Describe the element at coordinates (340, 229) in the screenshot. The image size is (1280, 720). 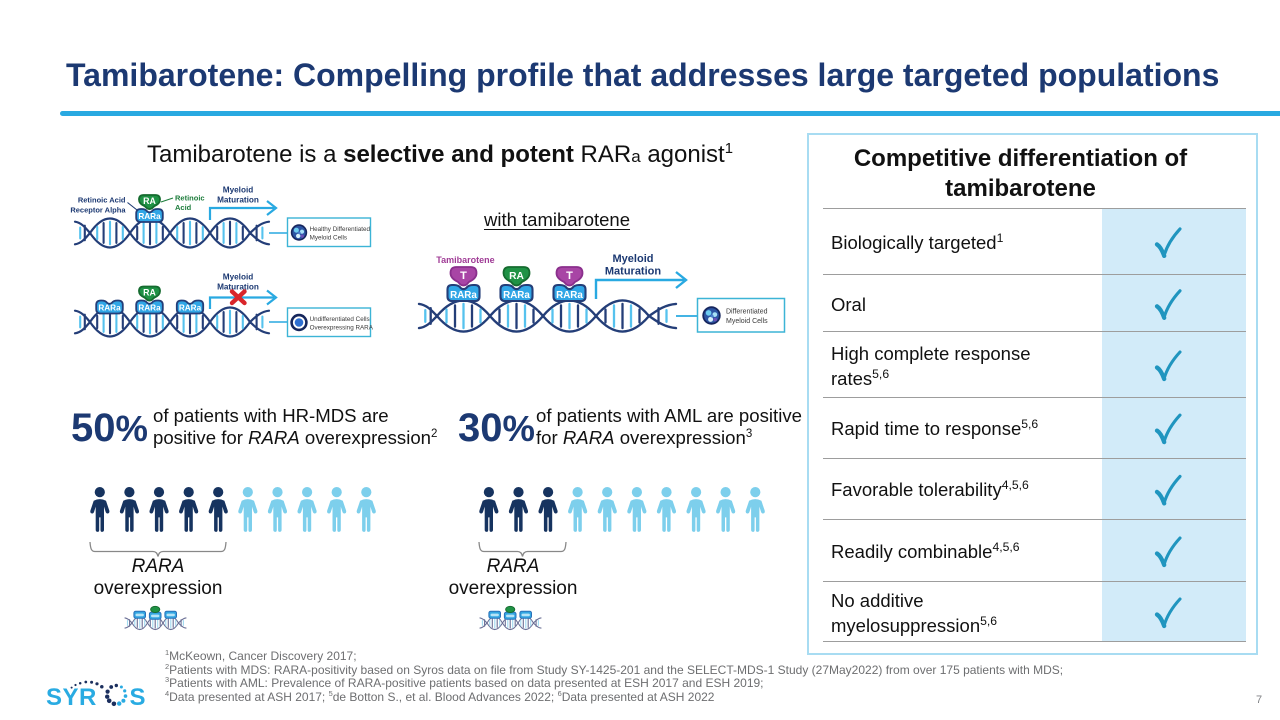
I see `svg-text: Healthy Differentiated` at that location.